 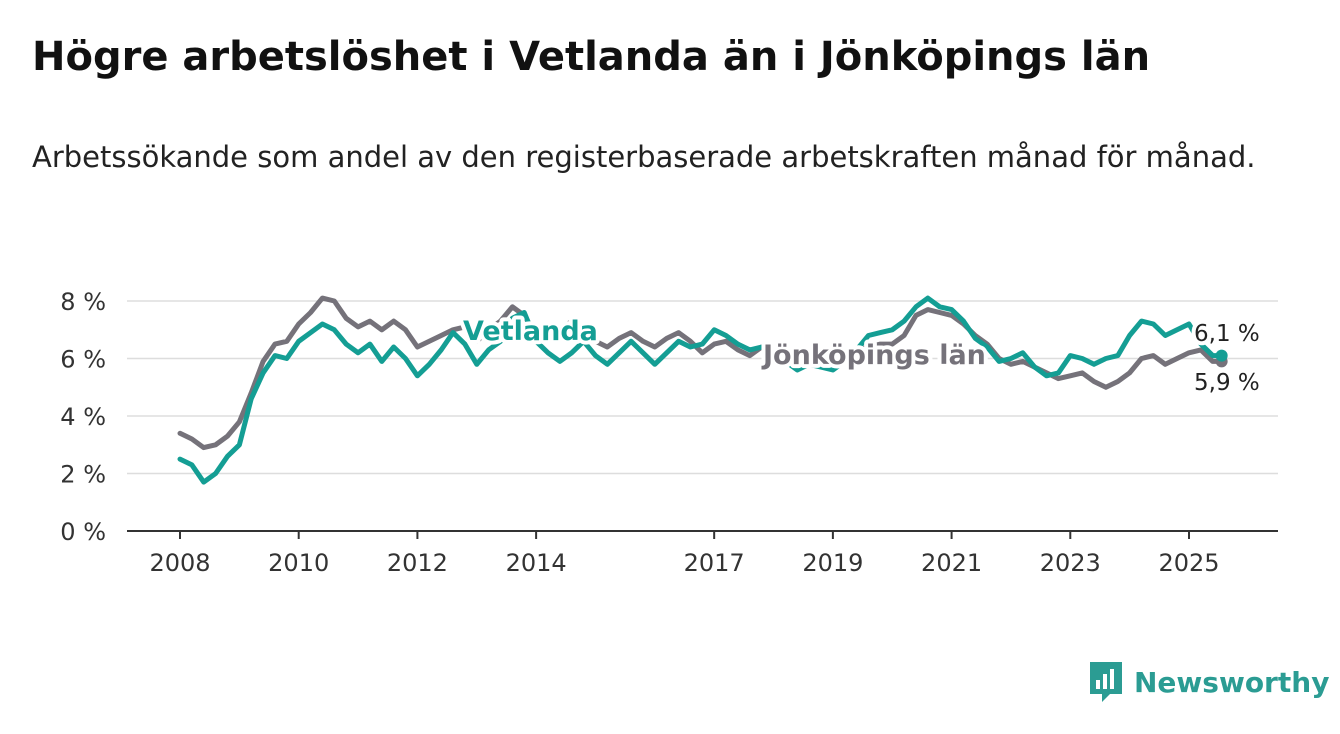 I want to click on x-tick-label: 2014, so click(x=536, y=563).